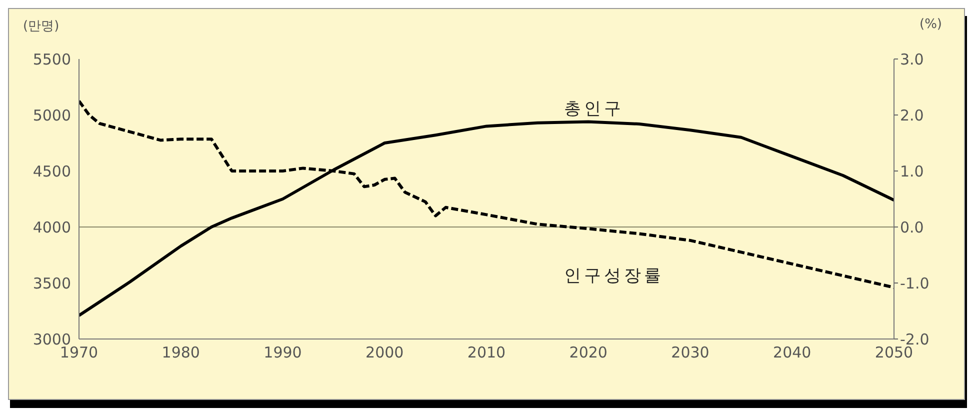  What do you see at coordinates (181, 353) in the screenshot?
I see `x-tick-label: 1980` at bounding box center [181, 353].